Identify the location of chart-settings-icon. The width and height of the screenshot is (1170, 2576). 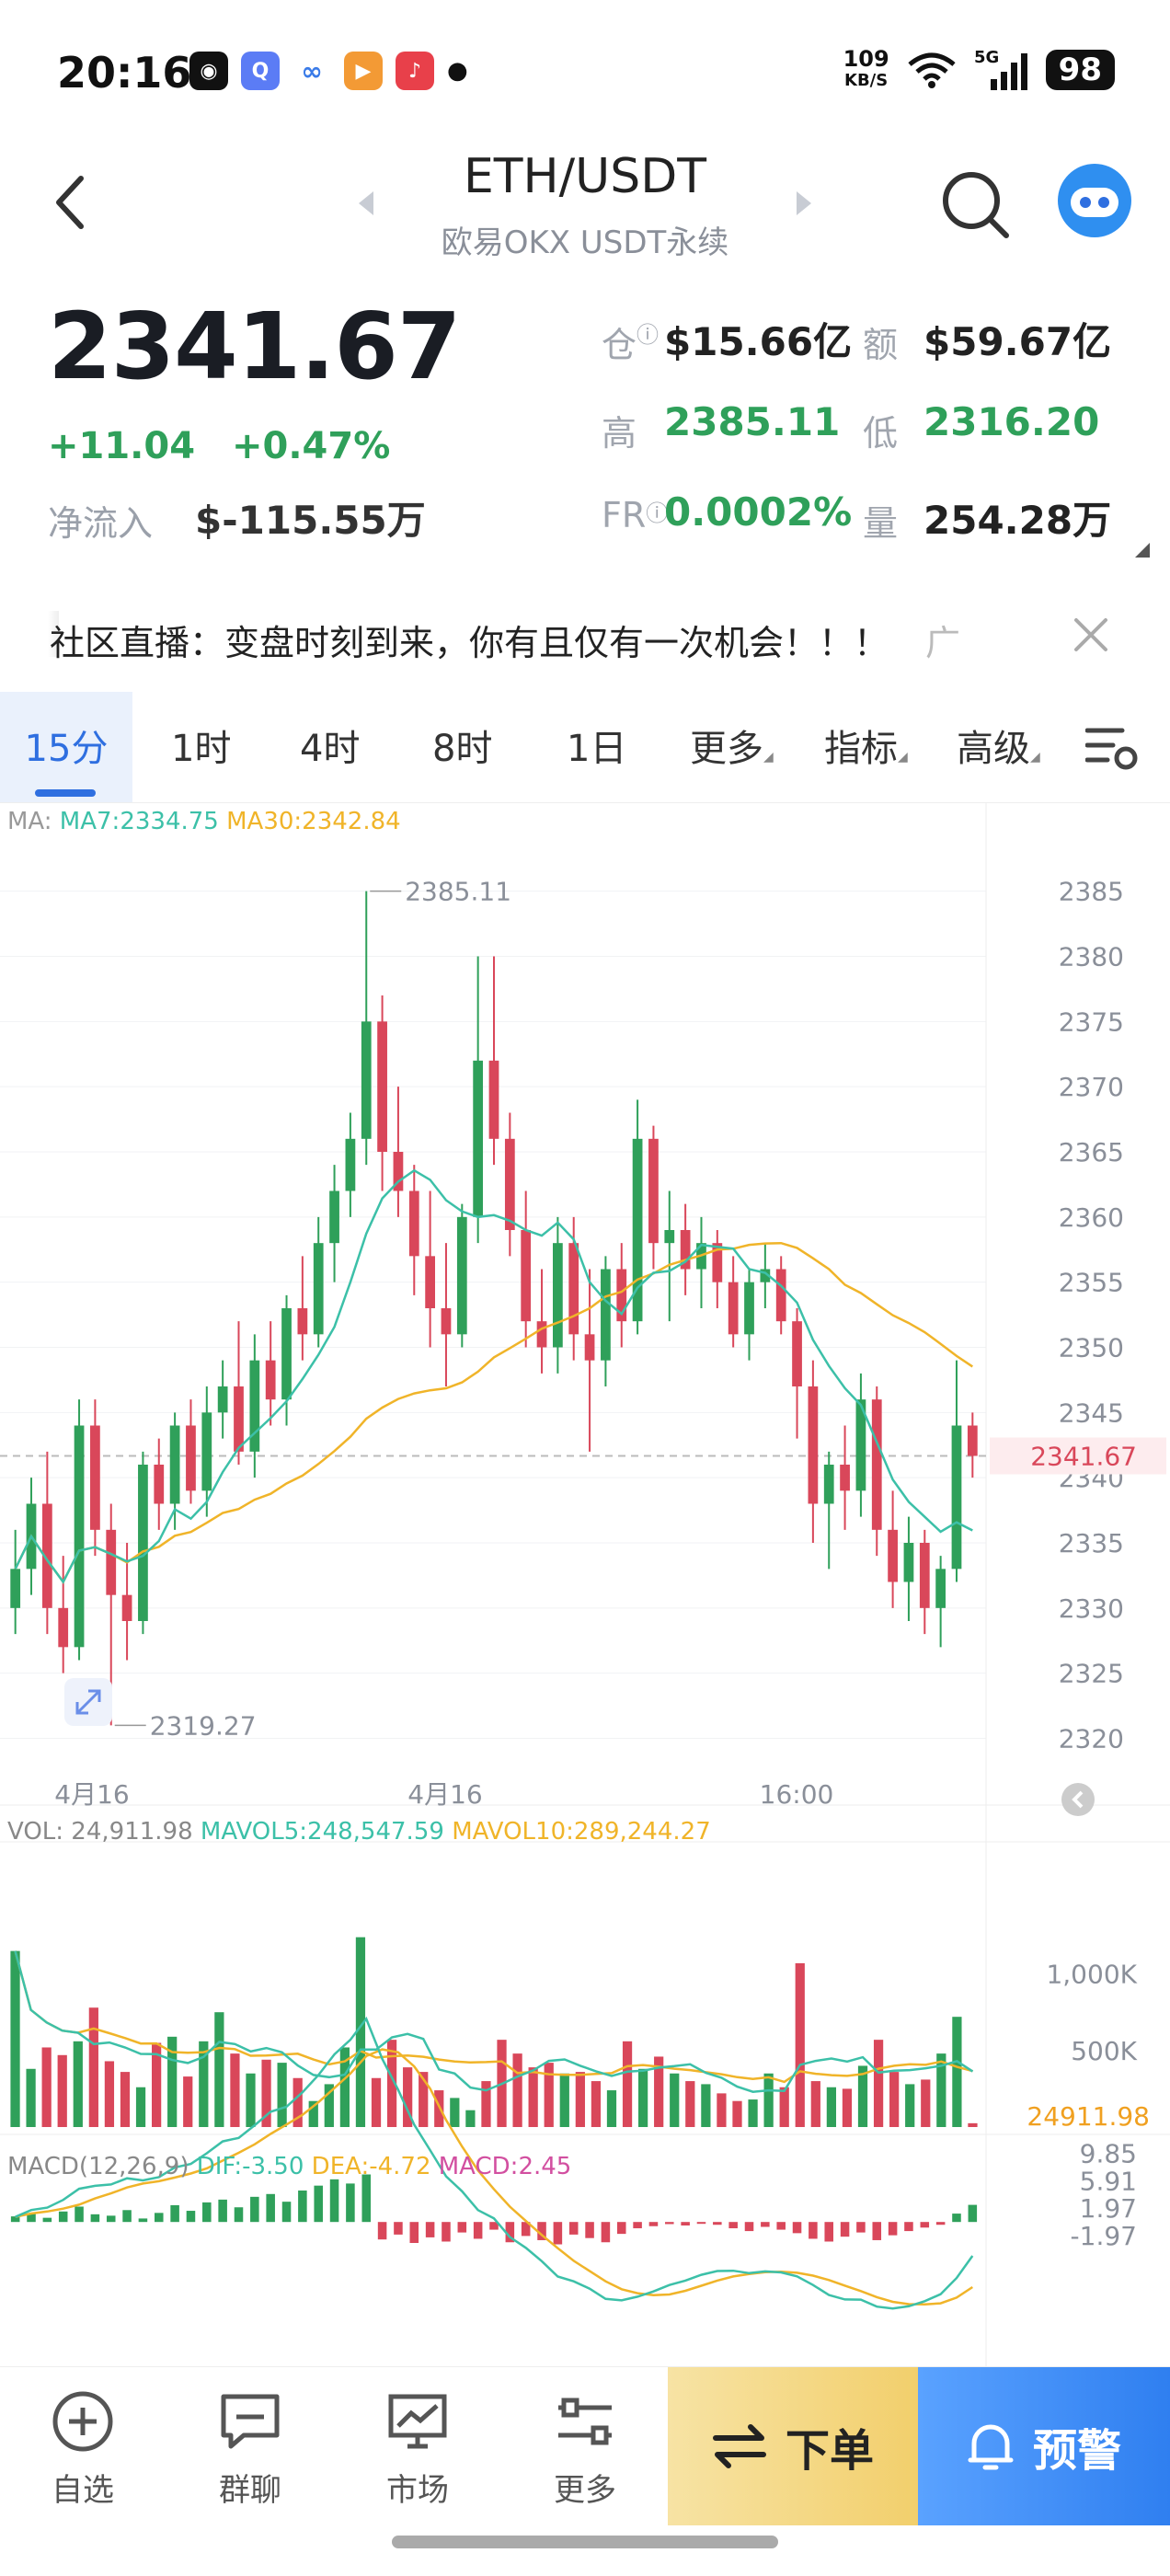
(1112, 748).